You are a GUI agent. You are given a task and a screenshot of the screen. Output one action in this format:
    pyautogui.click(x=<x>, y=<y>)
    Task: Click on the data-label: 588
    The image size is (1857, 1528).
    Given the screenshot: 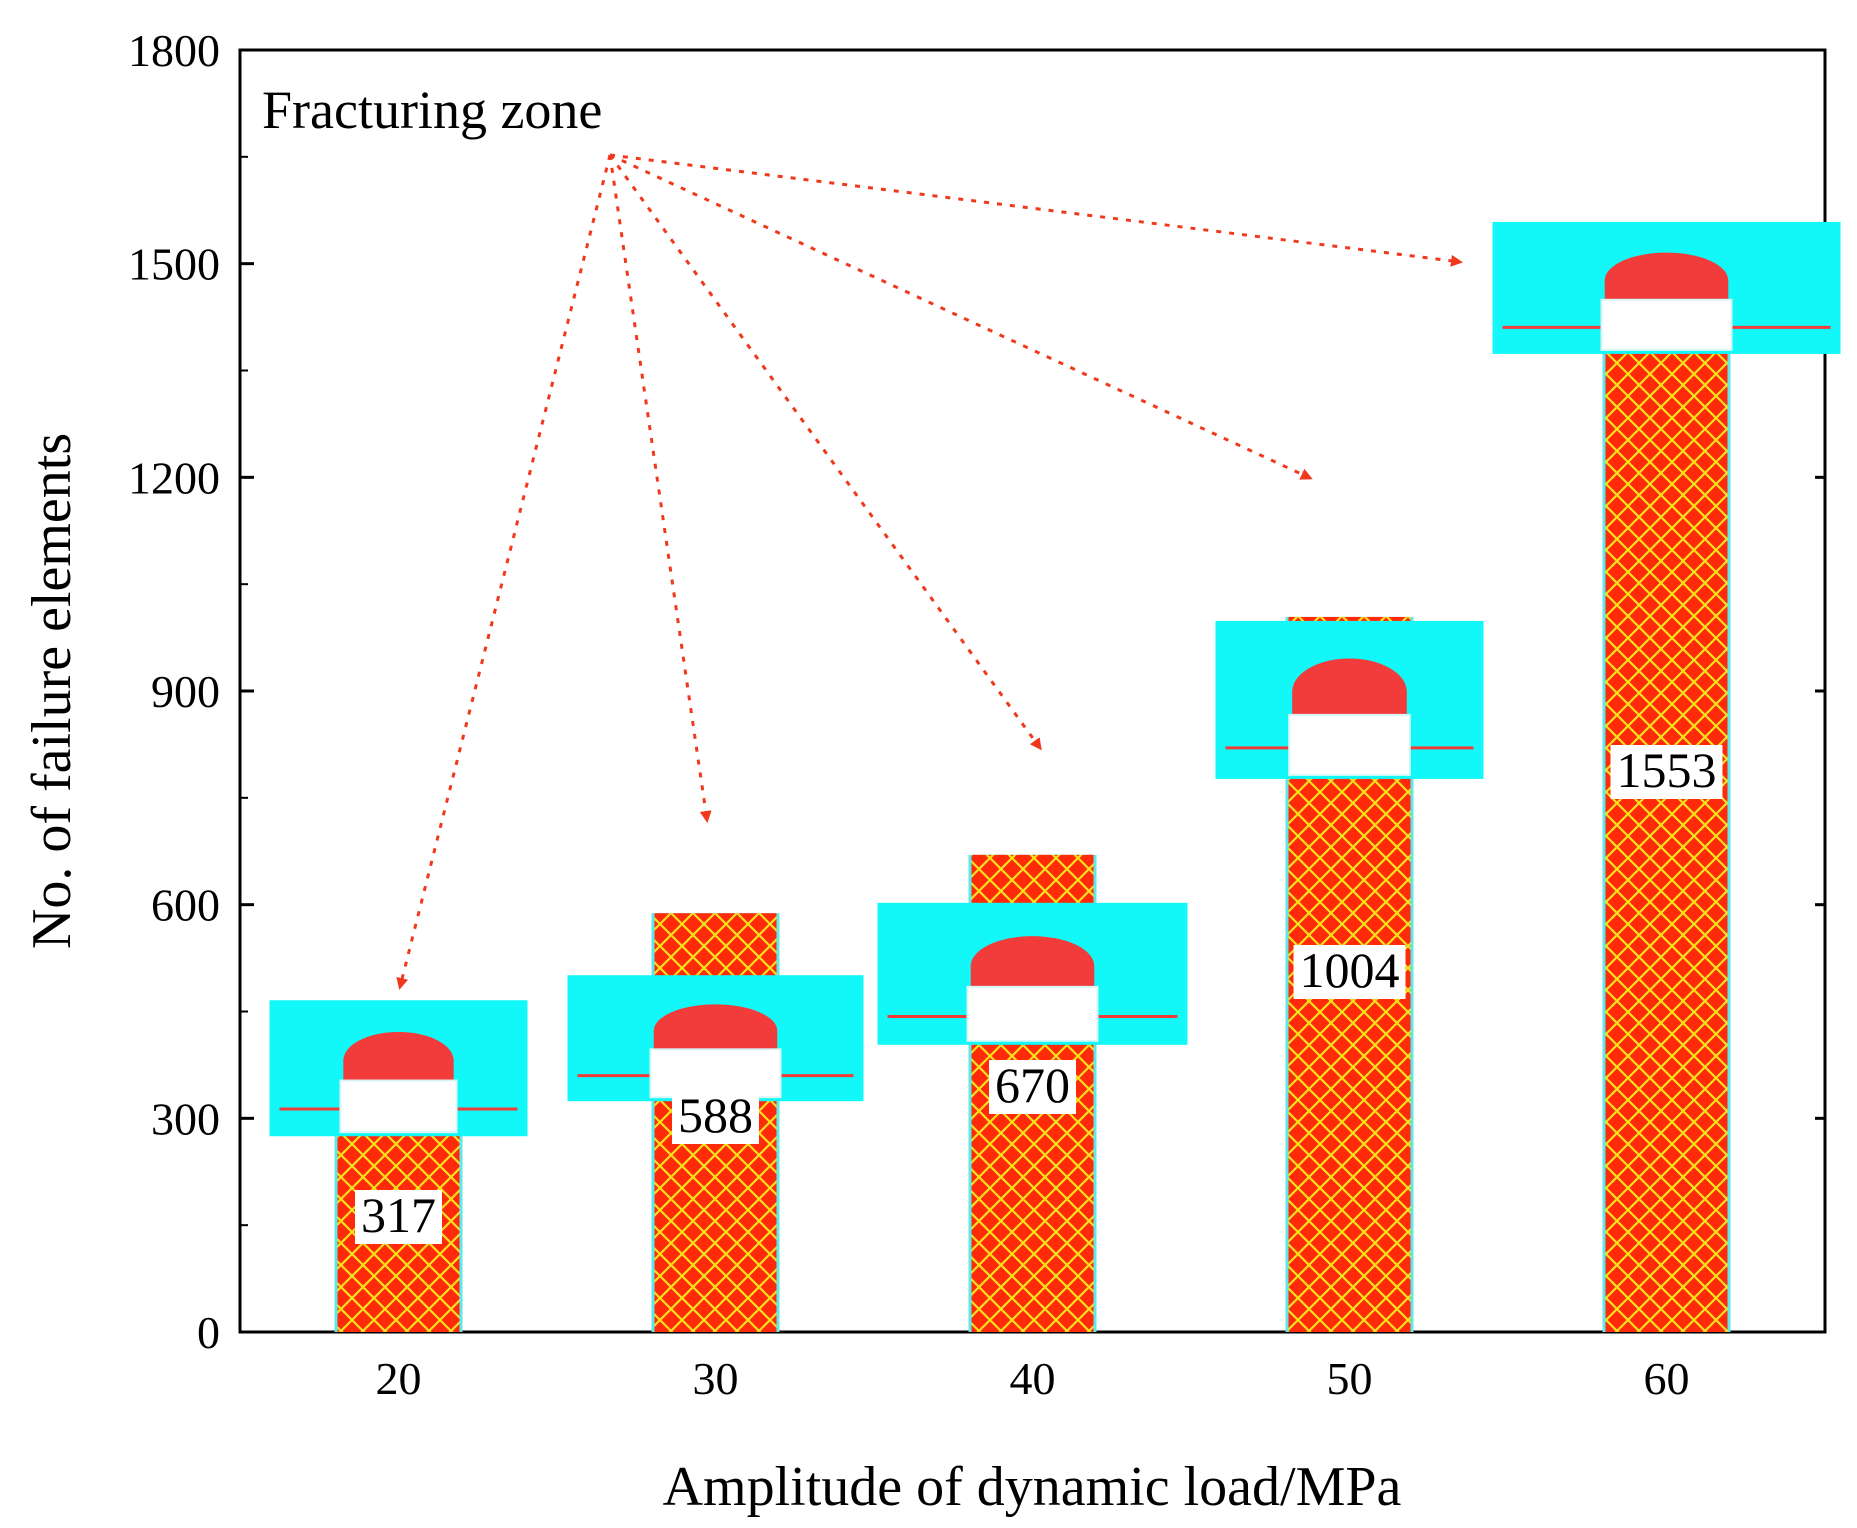 What is the action you would take?
    pyautogui.click(x=715, y=1115)
    